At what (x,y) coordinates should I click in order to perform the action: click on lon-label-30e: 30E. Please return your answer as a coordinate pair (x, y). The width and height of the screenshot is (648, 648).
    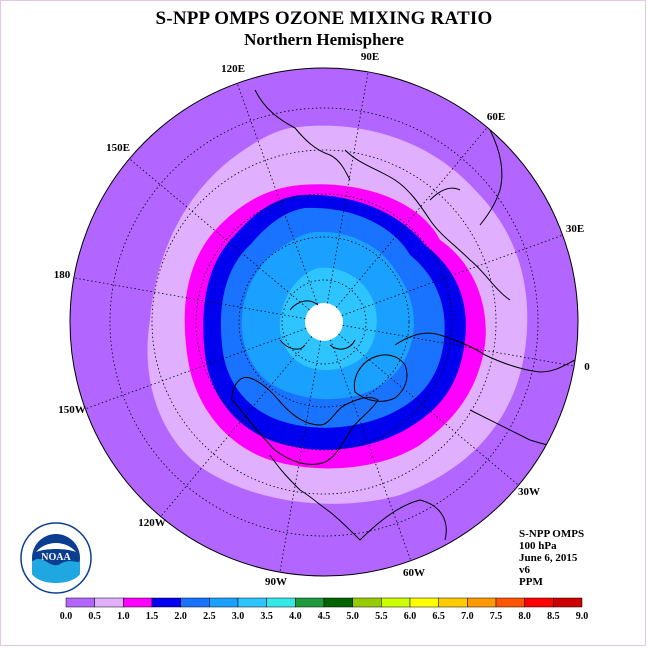
    Looking at the image, I should click on (575, 229).